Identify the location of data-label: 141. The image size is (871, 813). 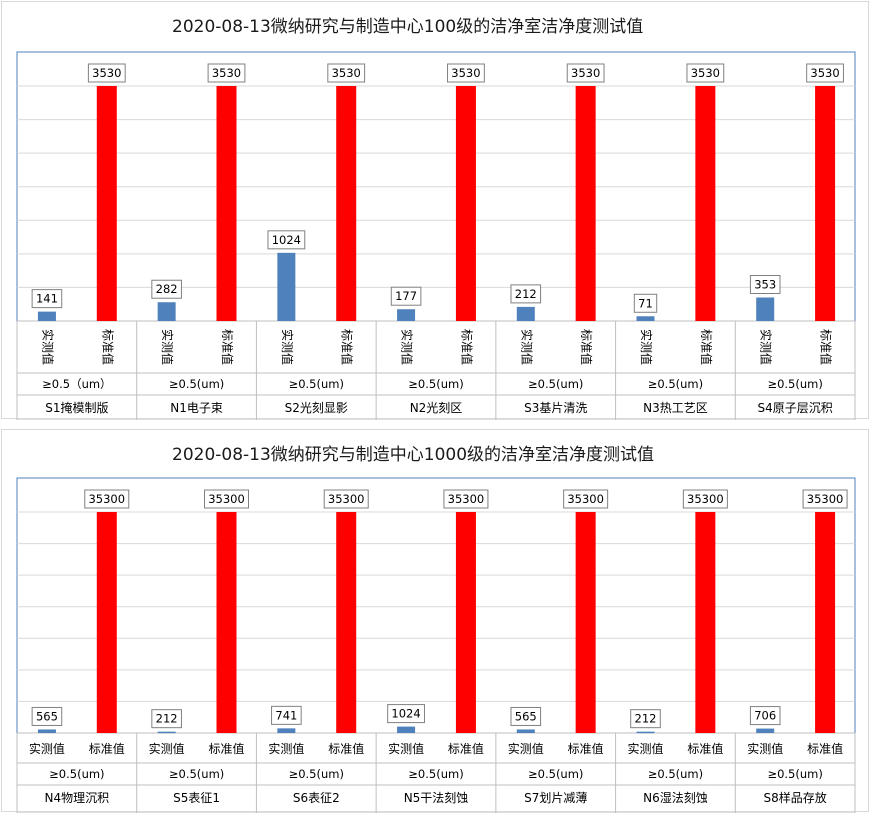
(47, 299).